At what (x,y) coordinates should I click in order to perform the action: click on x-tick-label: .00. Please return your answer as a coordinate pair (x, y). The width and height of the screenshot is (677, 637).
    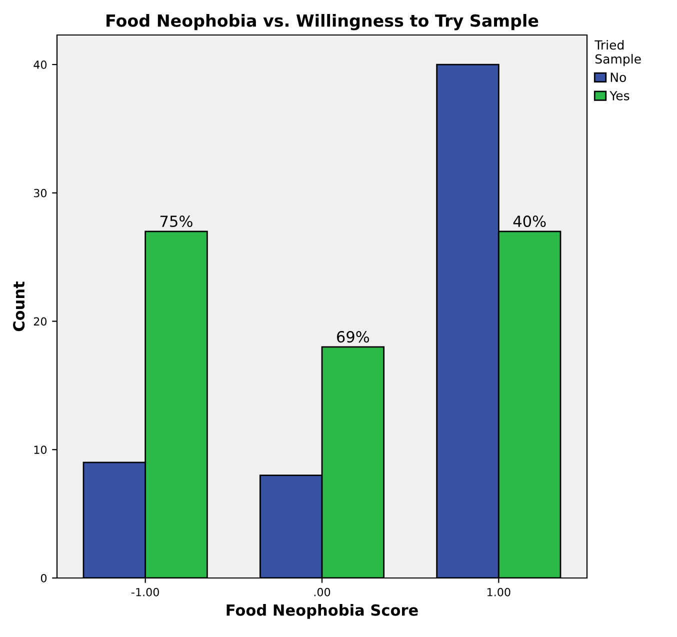
    Looking at the image, I should click on (322, 592).